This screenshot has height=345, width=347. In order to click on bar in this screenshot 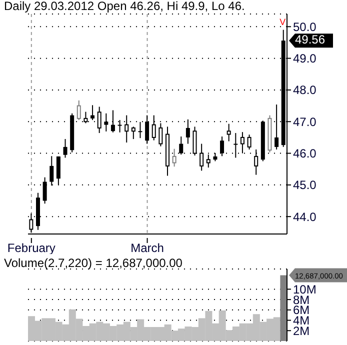, I will do `click(284, 308)`.